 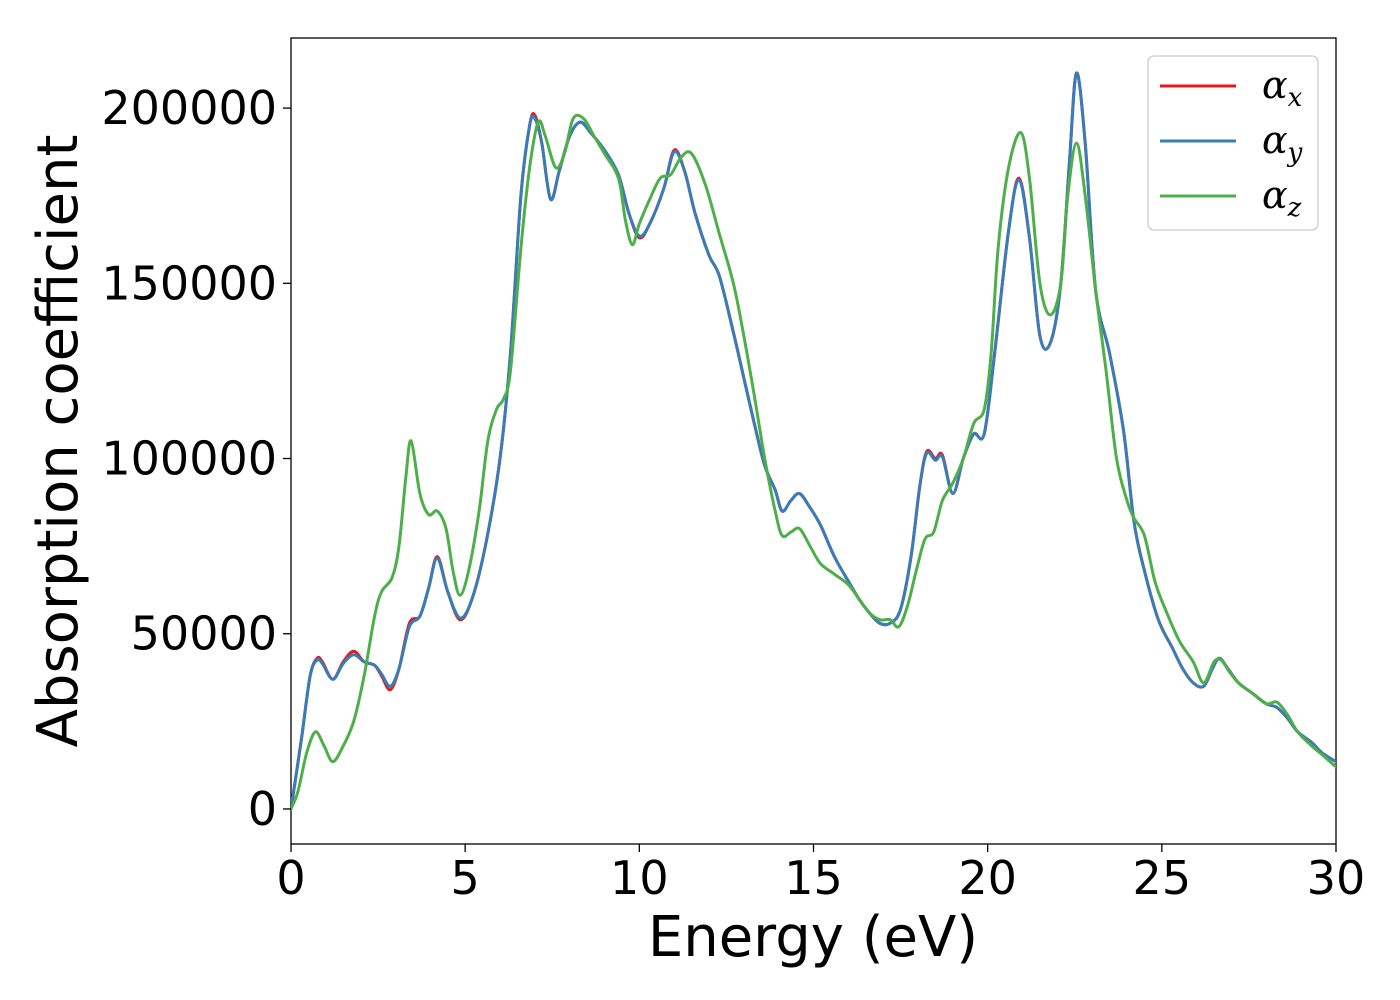 What do you see at coordinates (204, 634) in the screenshot?
I see `y-tick-label: 50000` at bounding box center [204, 634].